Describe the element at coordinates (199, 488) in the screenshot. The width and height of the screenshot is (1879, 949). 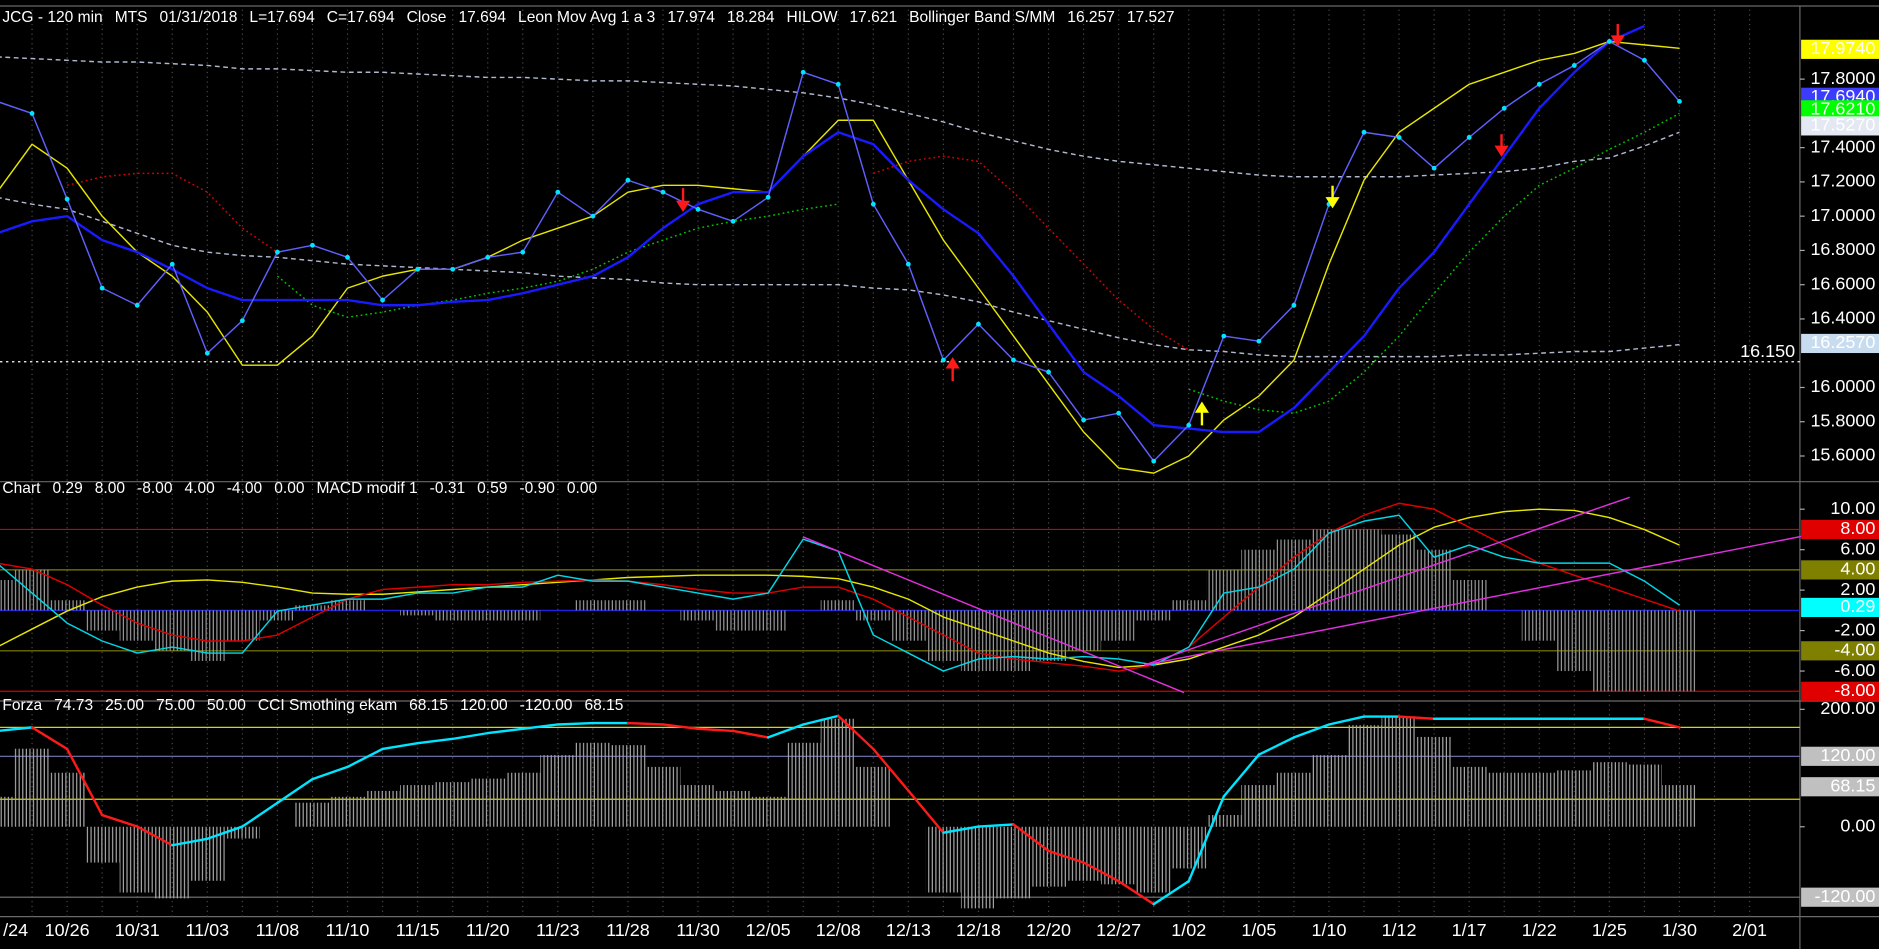
I see `legend-text: 4.00` at that location.